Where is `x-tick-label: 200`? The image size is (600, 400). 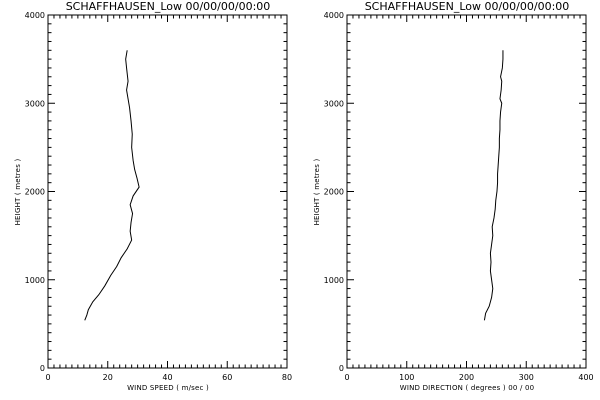
x-tick-label: 200 is located at coordinates (466, 377).